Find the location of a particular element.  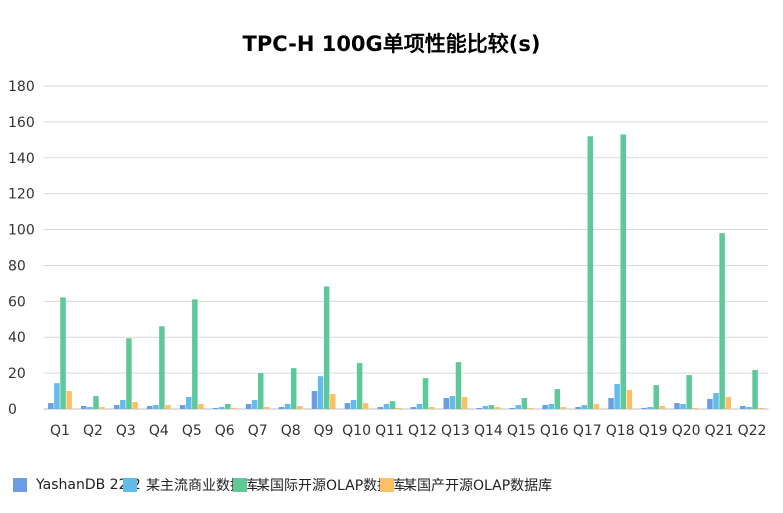

x-tick-label: Q6 is located at coordinates (225, 431).